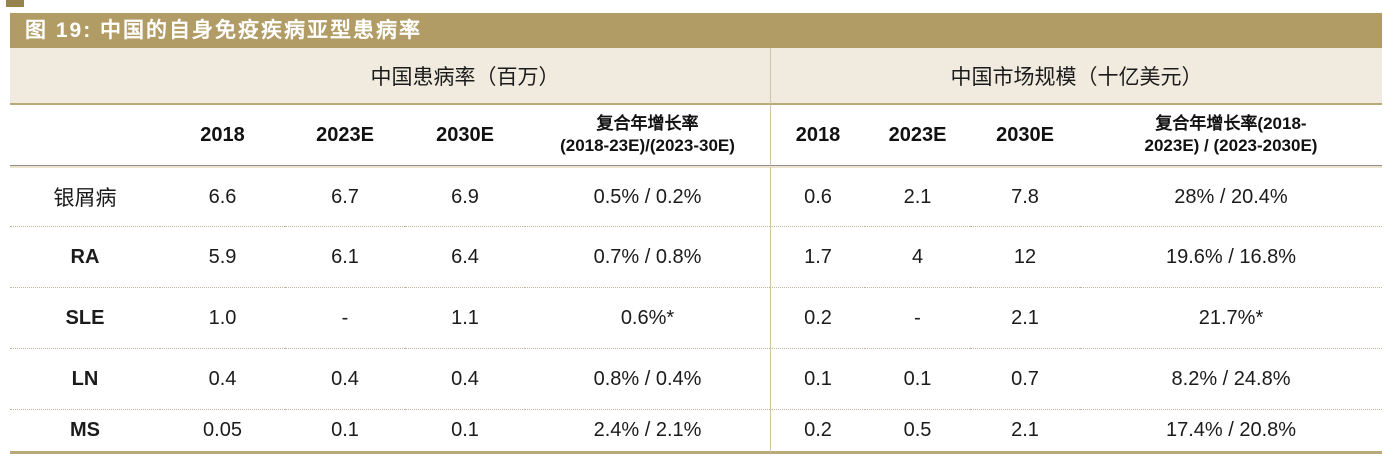  I want to click on group-header-stub, so click(85, 76).